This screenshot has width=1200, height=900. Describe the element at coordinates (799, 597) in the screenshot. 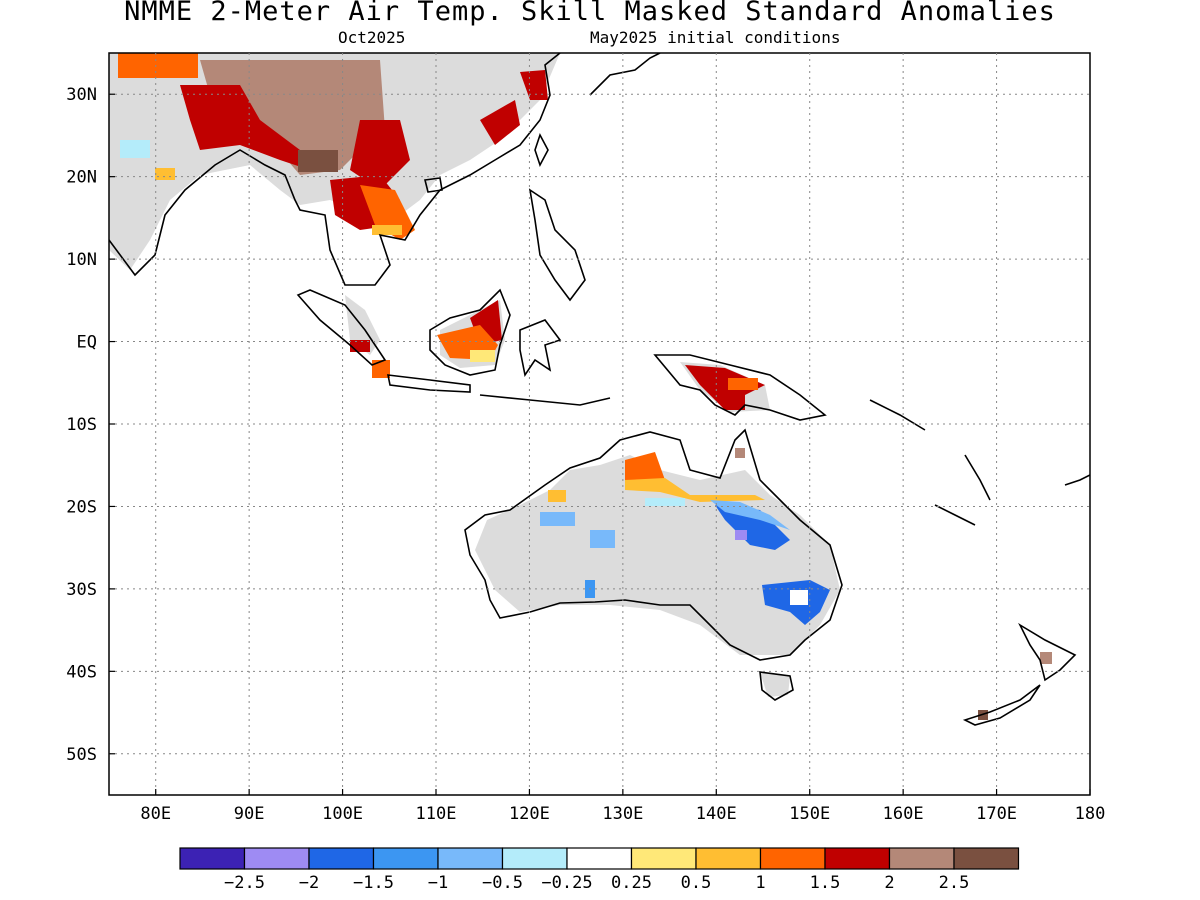

I see `anom-nsw-white` at that location.